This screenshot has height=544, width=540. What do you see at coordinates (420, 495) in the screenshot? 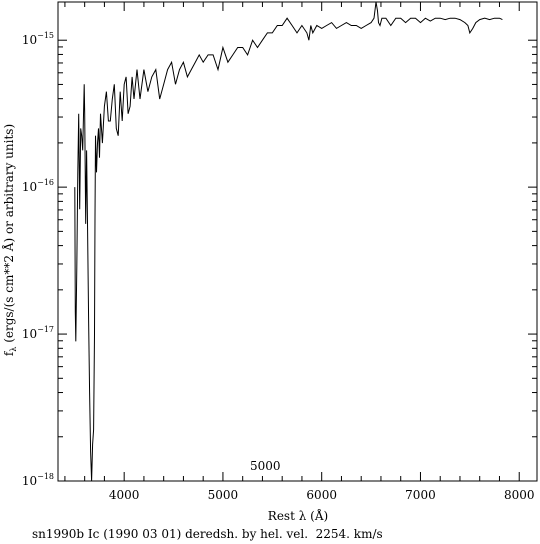
I see `x-tick-label: 7000` at bounding box center [420, 495].